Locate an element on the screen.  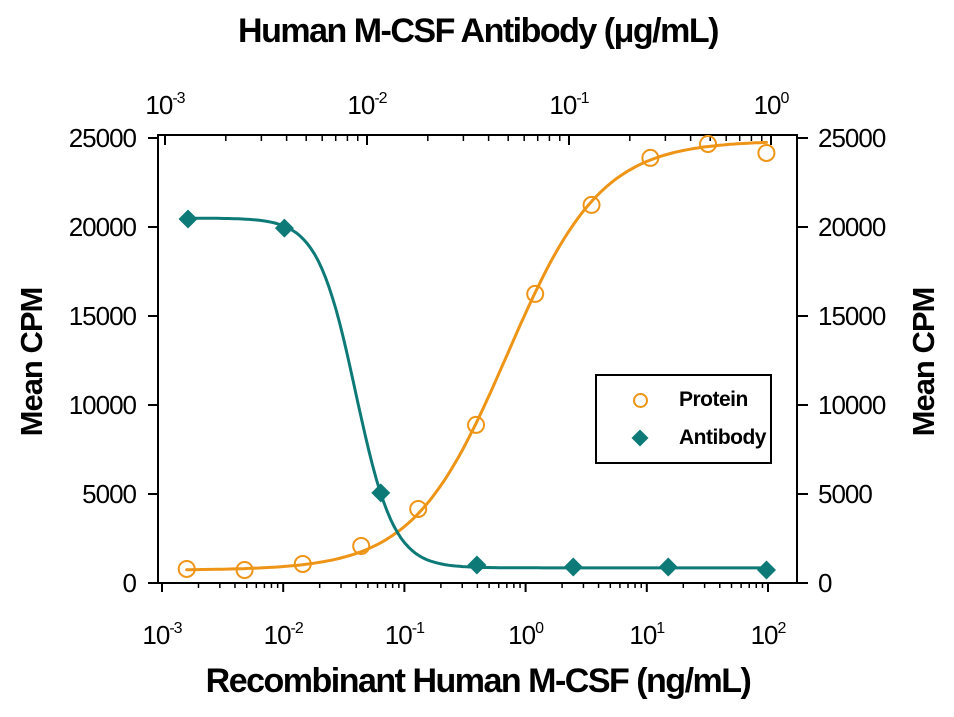
left-axis-tick-label: 25000 is located at coordinates (103, 138).